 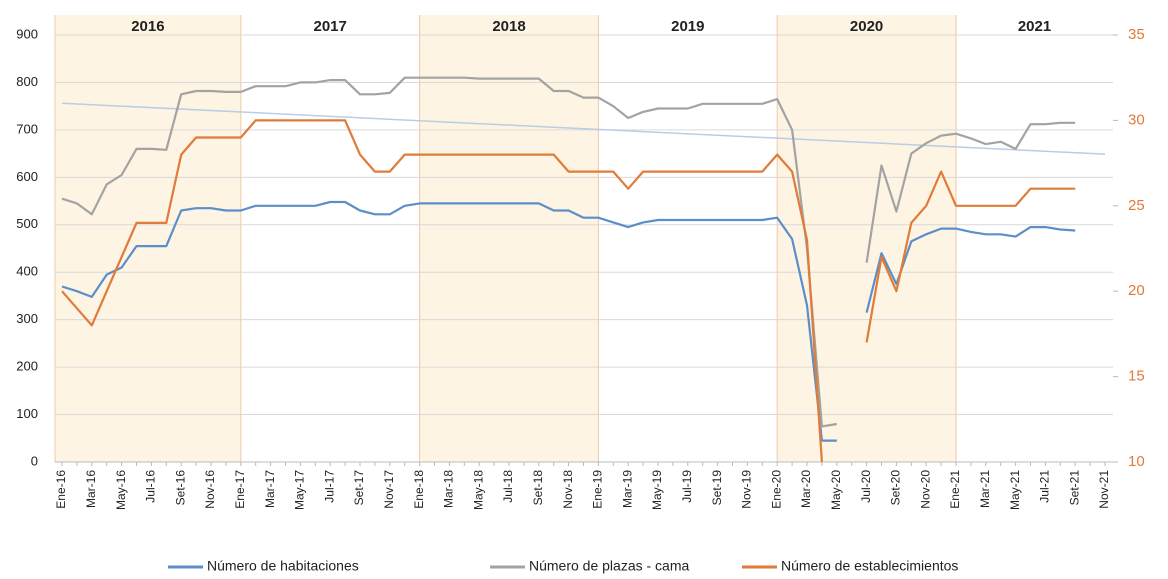 I want to click on x-tick-label: Ene-17, so click(x=240, y=489).